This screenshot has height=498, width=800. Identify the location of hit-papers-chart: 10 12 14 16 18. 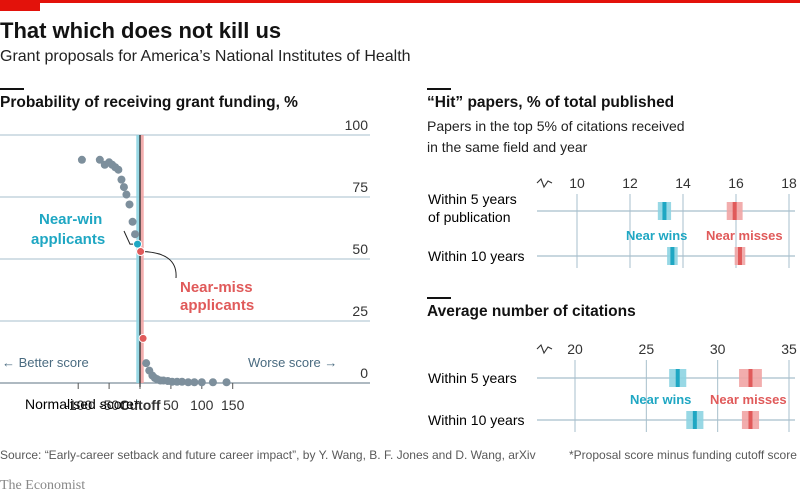
(666, 221).